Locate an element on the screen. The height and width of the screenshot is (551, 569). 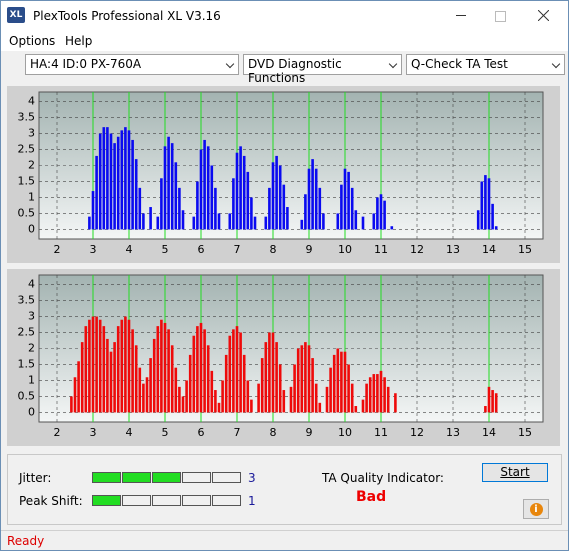
test-select: Q-Check TA Test is located at coordinates (485, 64).